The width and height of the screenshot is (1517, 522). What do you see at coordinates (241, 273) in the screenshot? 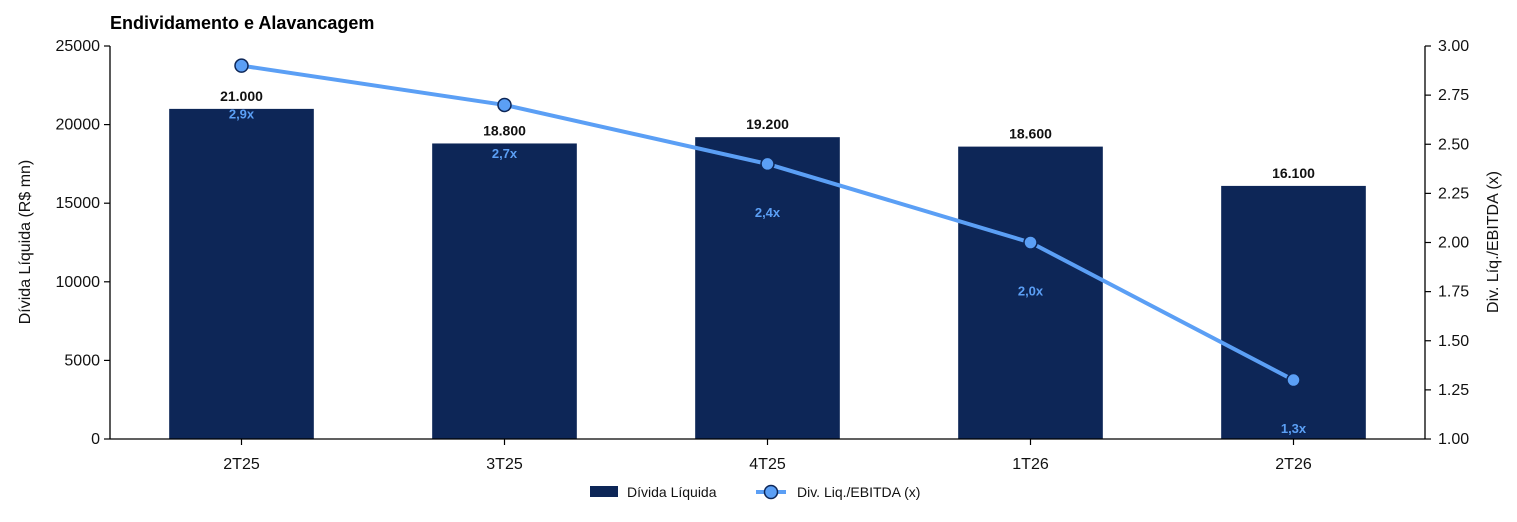
I see `bar-2T25` at bounding box center [241, 273].